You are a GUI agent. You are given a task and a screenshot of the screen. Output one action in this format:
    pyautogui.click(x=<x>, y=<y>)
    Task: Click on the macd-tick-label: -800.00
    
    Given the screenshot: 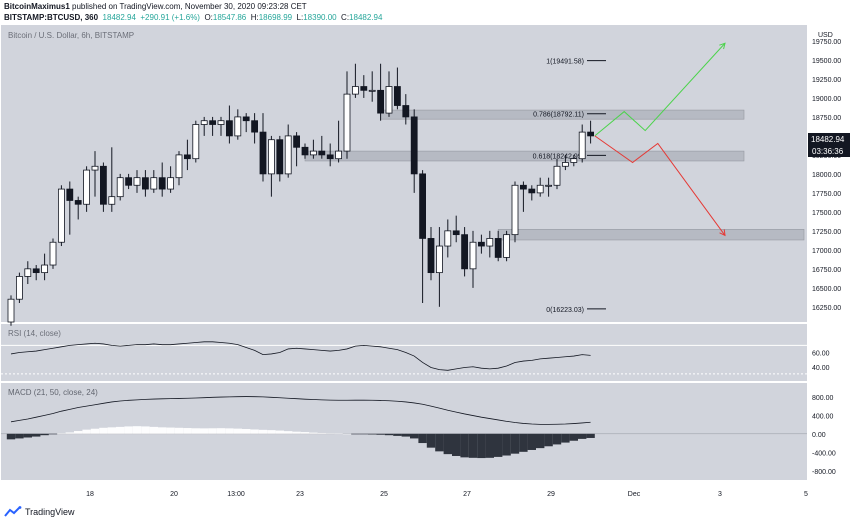 What is the action you would take?
    pyautogui.click(x=824, y=472)
    